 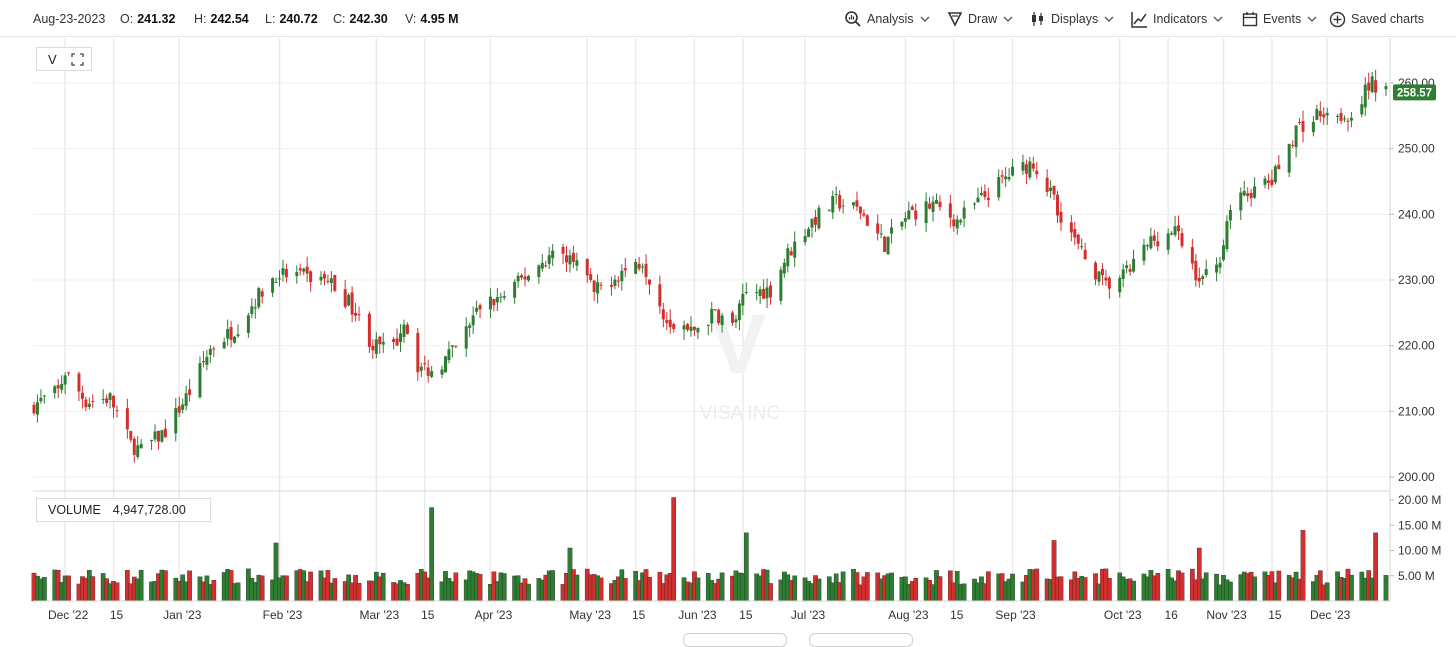 What do you see at coordinates (735, 640) in the screenshot?
I see `bottom-control-left` at bounding box center [735, 640].